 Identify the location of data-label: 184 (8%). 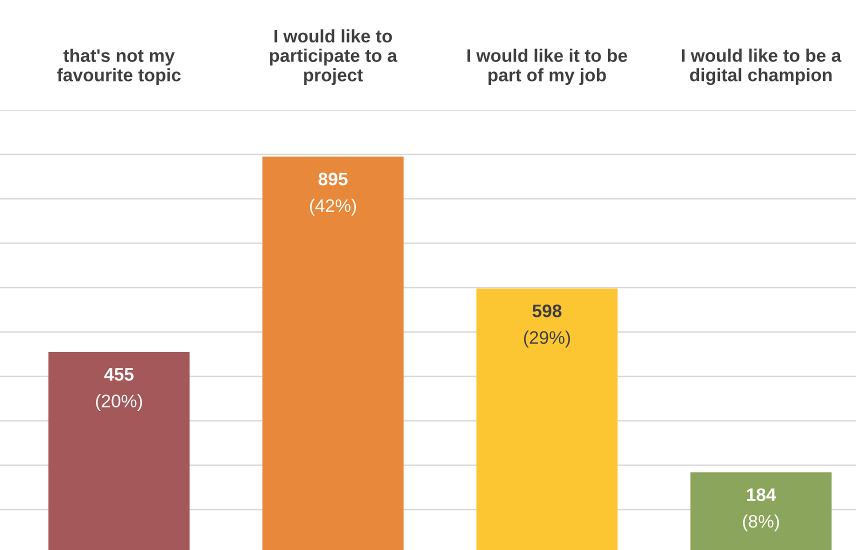
(761, 510).